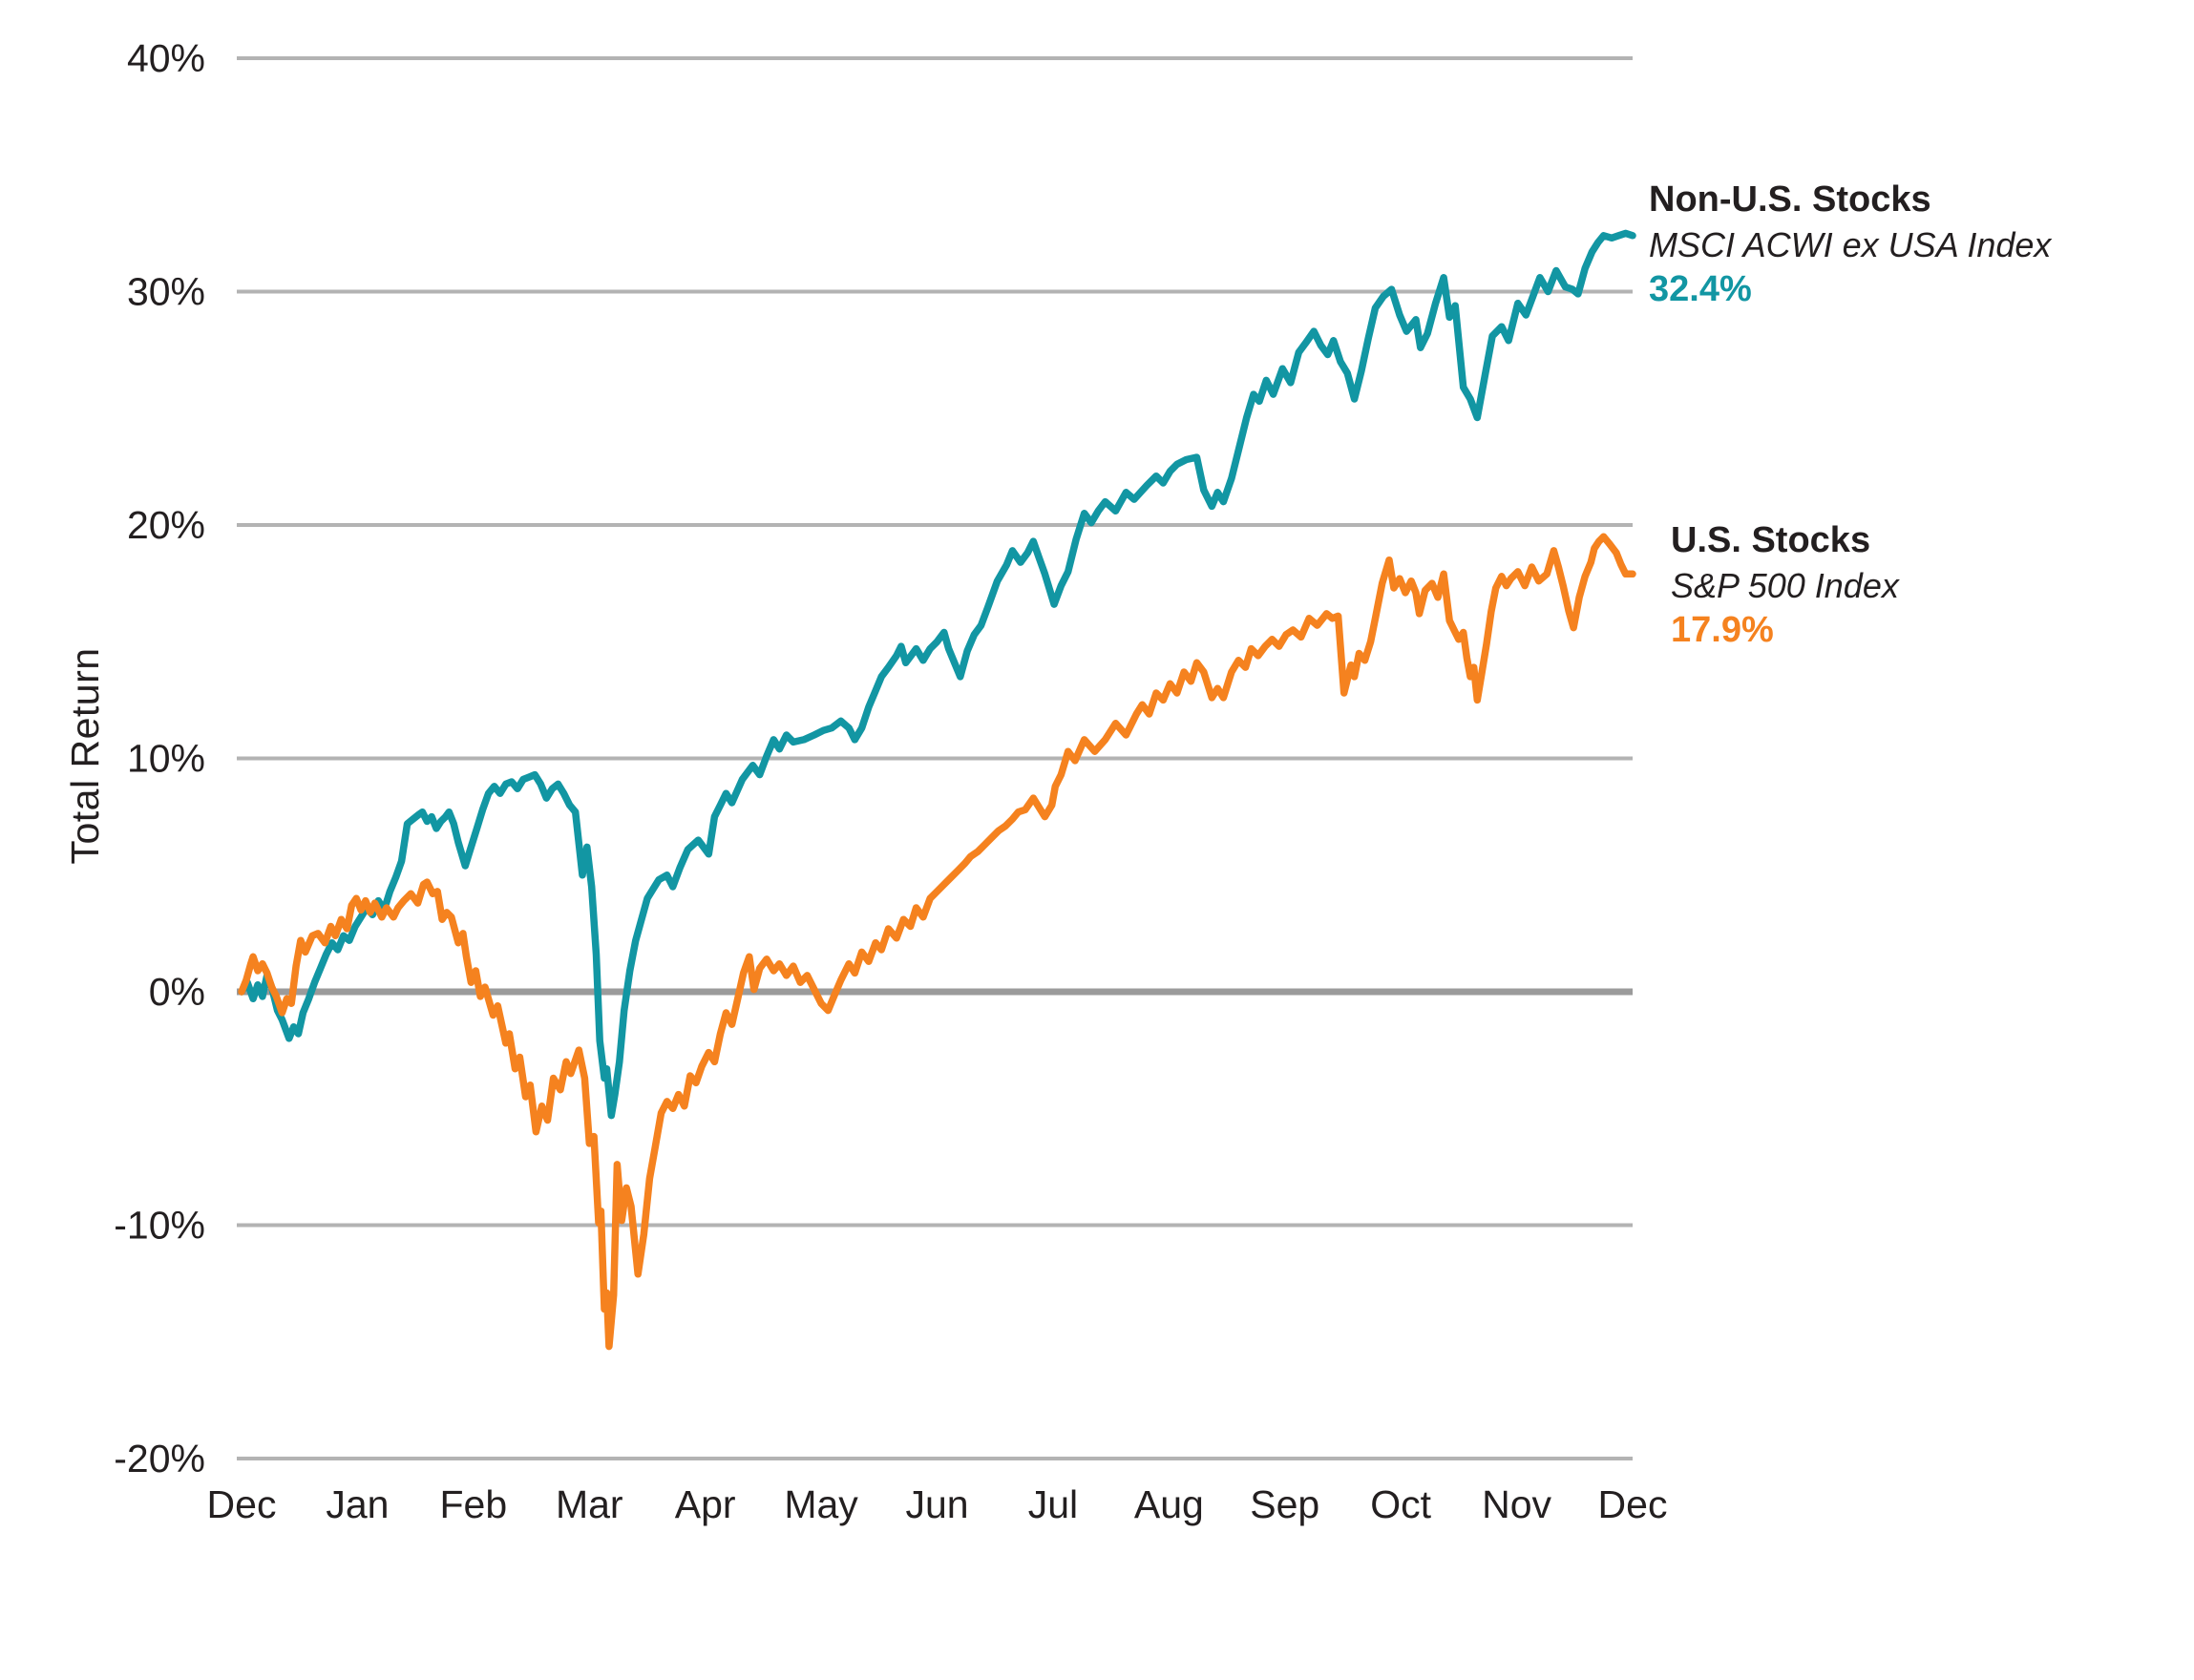 This screenshot has width=2194, height=1680. I want to click on us-stocks-legend: U.S. Stocks S&P 500 Index 17.9%, so click(1785, 585).